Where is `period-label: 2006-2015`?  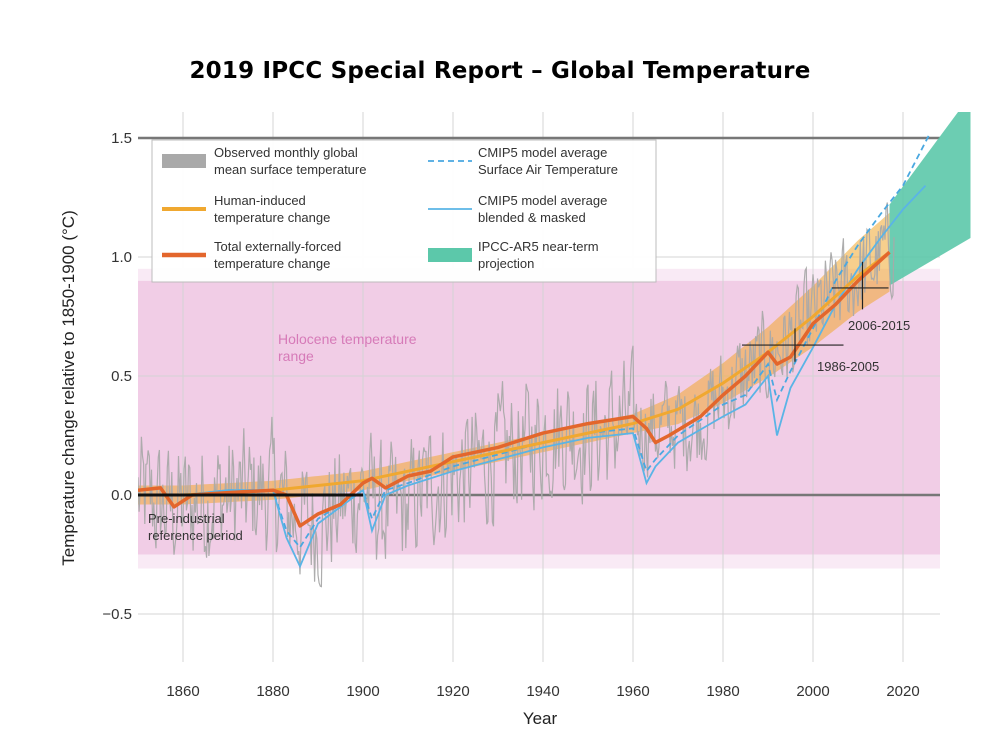
period-label: 2006-2015 is located at coordinates (879, 325).